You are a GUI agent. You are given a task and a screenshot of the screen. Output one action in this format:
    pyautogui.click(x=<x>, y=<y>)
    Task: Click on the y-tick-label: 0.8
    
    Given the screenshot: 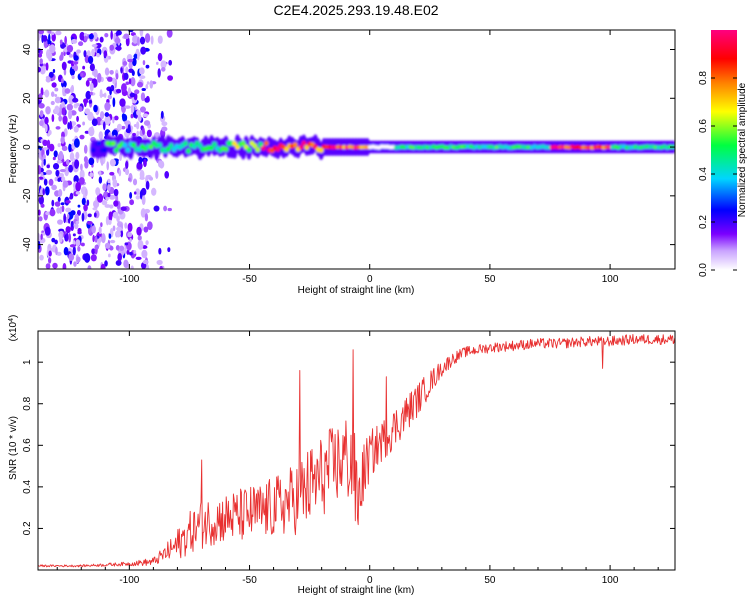 What is the action you would take?
    pyautogui.click(x=27, y=403)
    